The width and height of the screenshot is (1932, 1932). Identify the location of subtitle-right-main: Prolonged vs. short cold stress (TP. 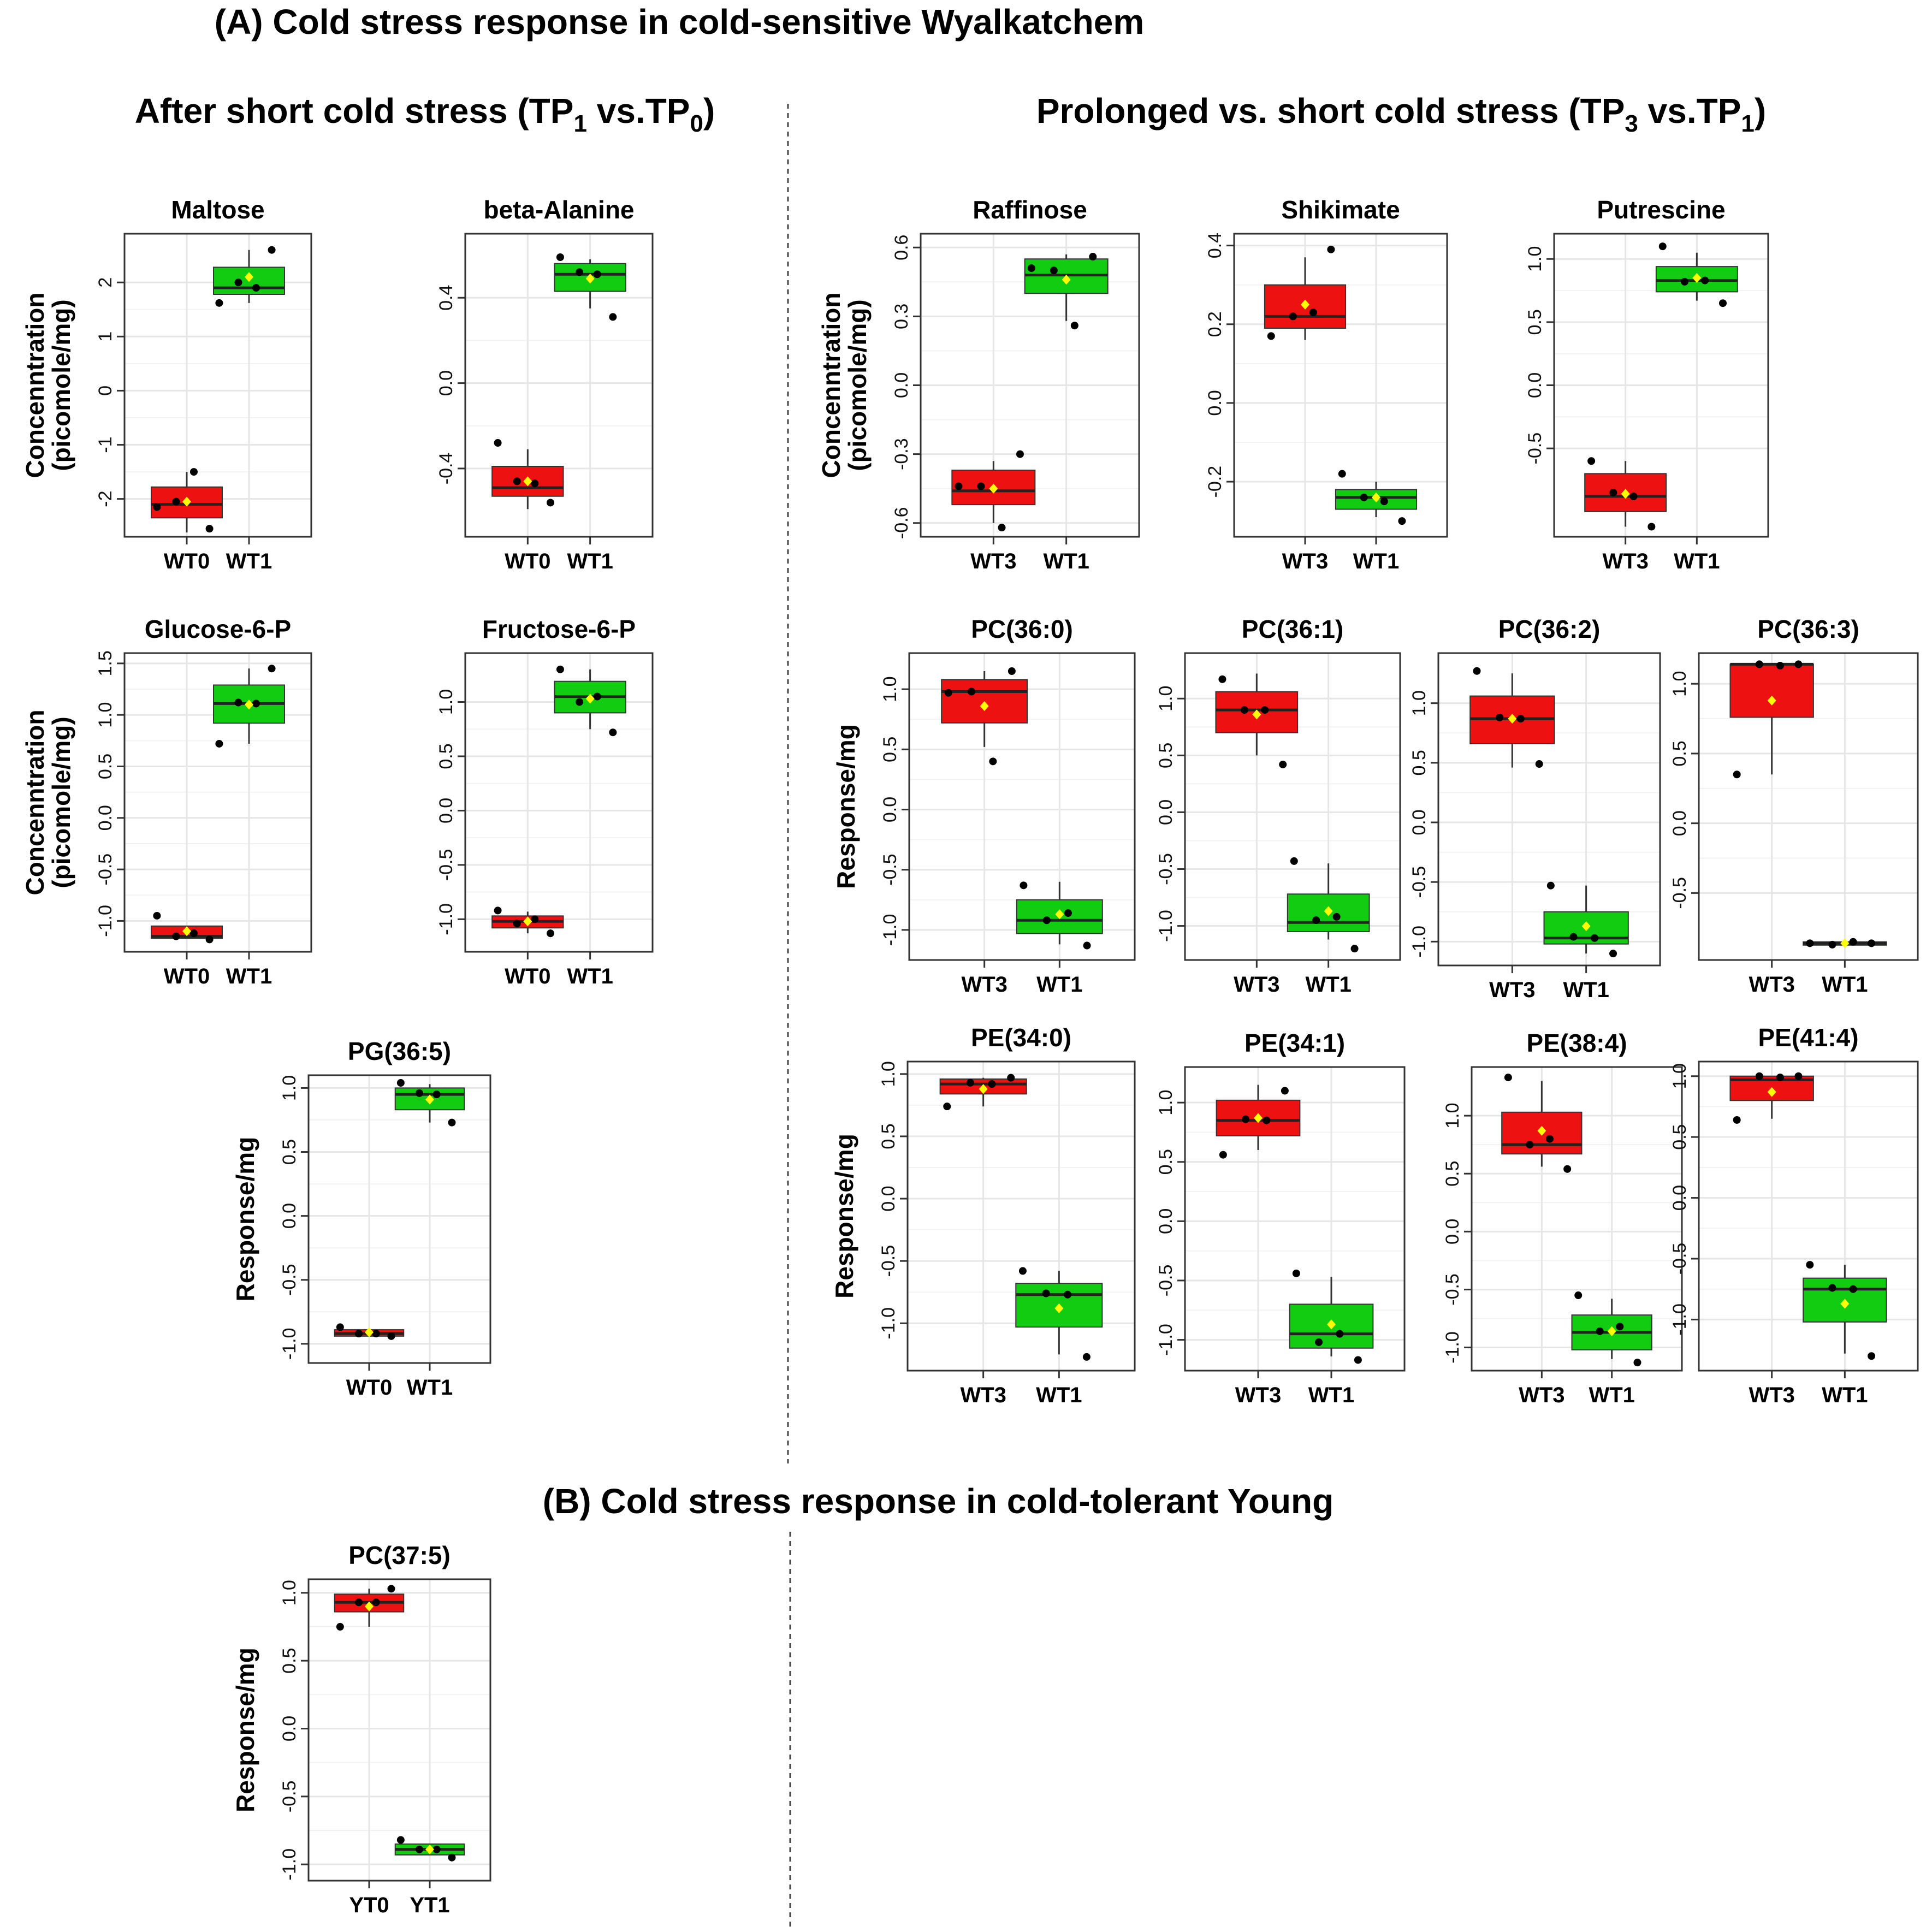
(1331, 111).